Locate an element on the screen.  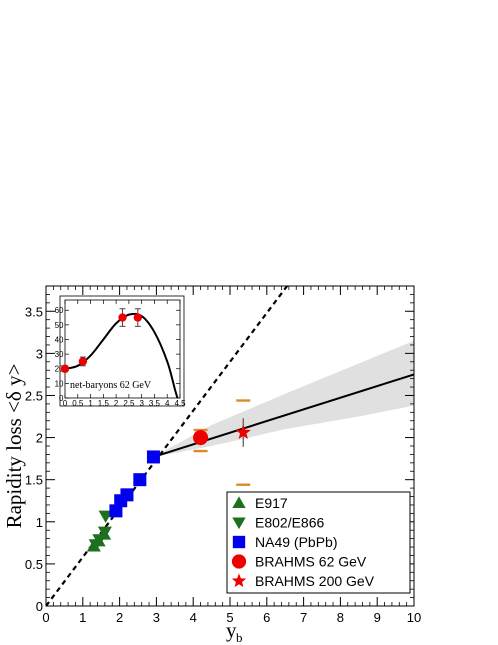
y-tick-label: 0.5 is located at coordinates (34, 564).